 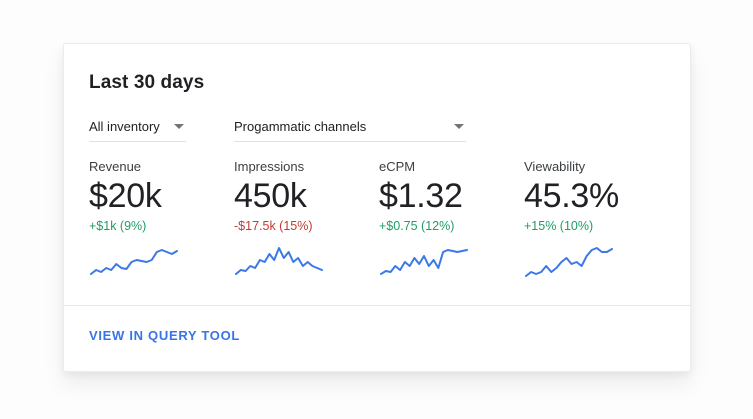 What do you see at coordinates (279, 261) in the screenshot?
I see `impressions-sparkline-chart` at bounding box center [279, 261].